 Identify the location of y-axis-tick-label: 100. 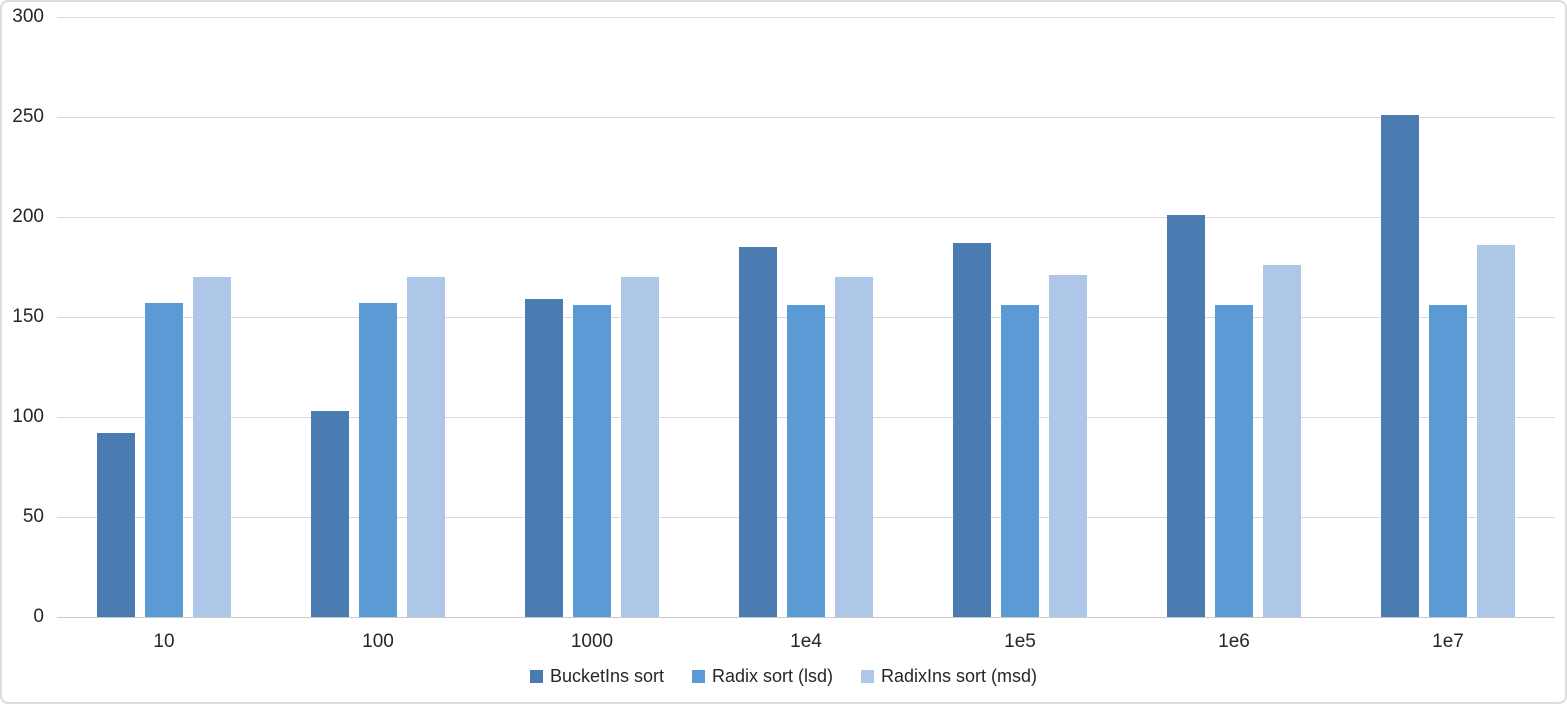
(28, 416).